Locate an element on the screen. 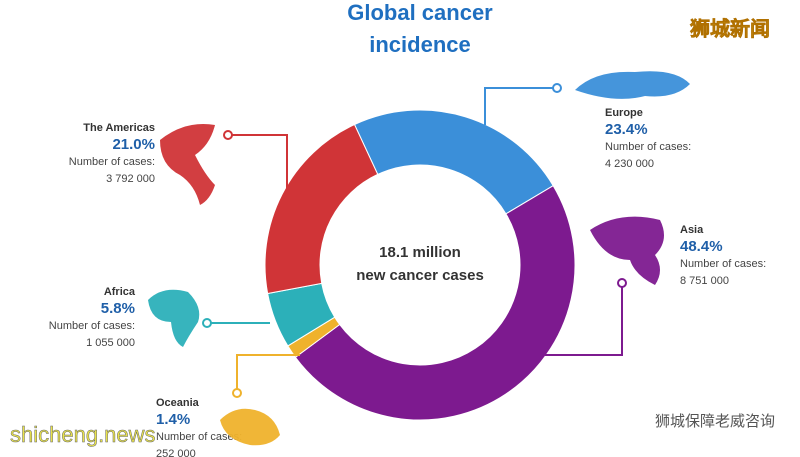 The image size is (800, 457). chart-title: Global cancer is located at coordinates (420, 12).